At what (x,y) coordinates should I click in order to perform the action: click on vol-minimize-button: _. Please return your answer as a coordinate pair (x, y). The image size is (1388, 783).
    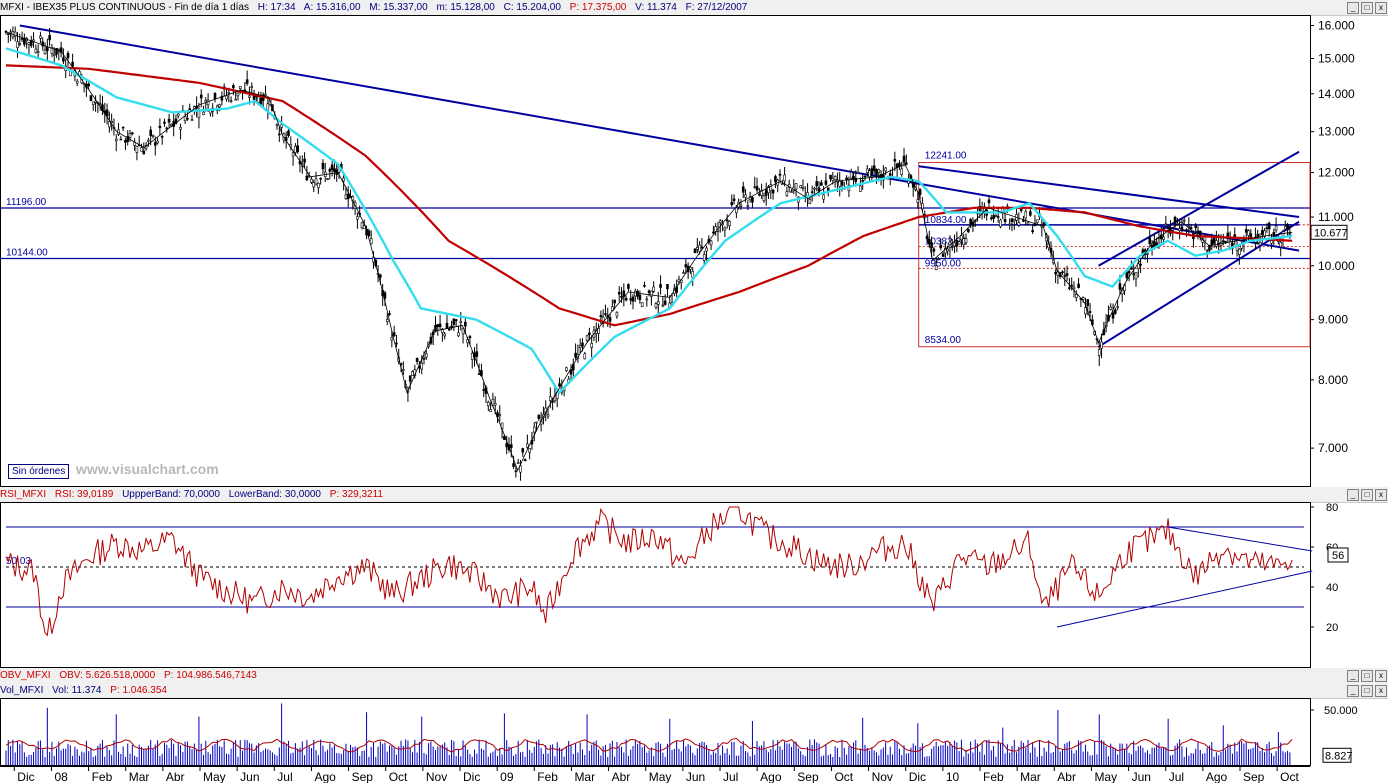
    Looking at the image, I should click on (1353, 691).